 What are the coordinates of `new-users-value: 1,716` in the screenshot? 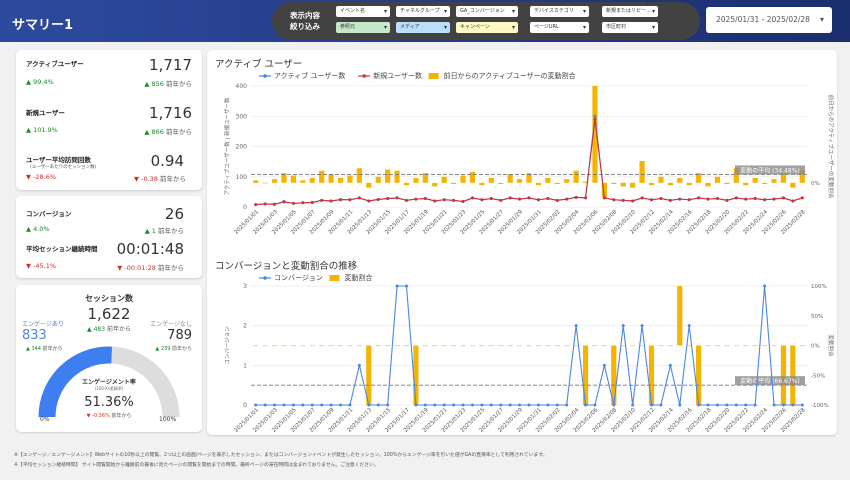 It's located at (170, 113).